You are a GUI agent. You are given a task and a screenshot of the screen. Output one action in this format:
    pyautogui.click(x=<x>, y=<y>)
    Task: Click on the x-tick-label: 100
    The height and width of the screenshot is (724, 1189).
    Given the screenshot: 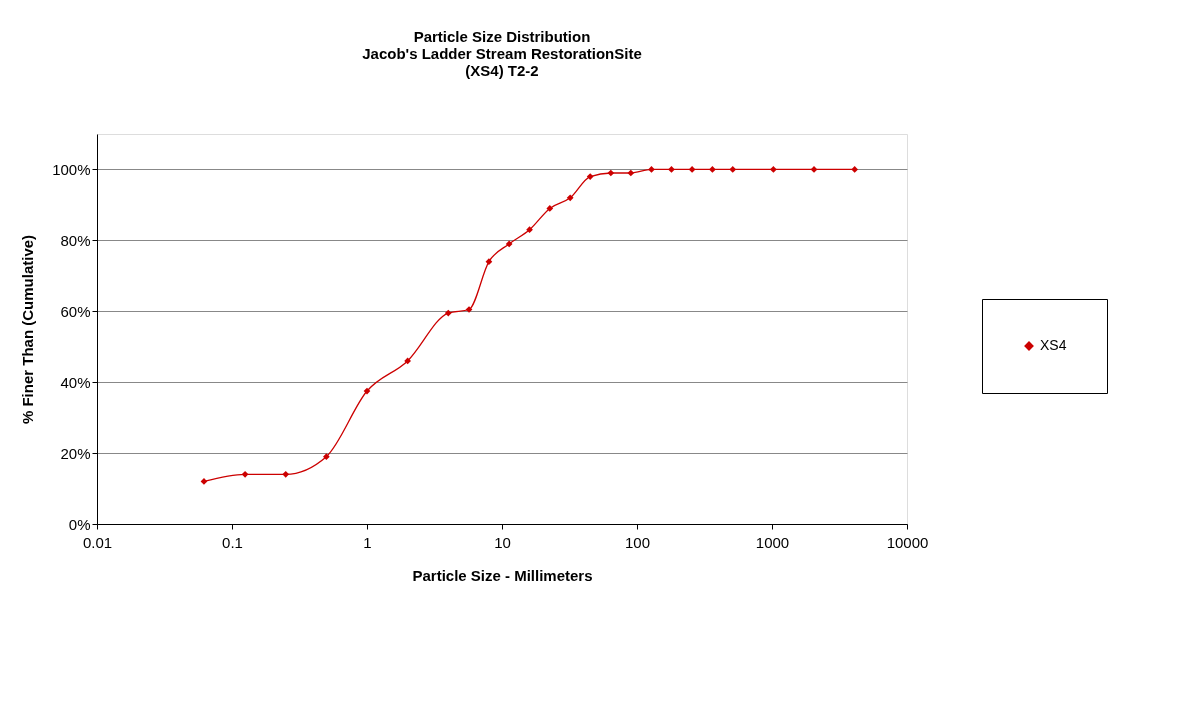 What is the action you would take?
    pyautogui.click(x=637, y=542)
    